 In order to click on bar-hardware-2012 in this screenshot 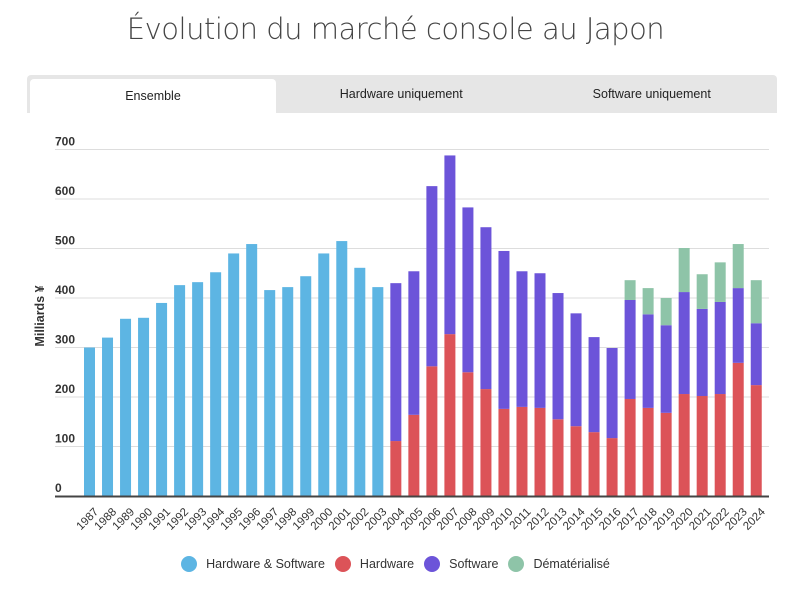, I will do `click(540, 451)`.